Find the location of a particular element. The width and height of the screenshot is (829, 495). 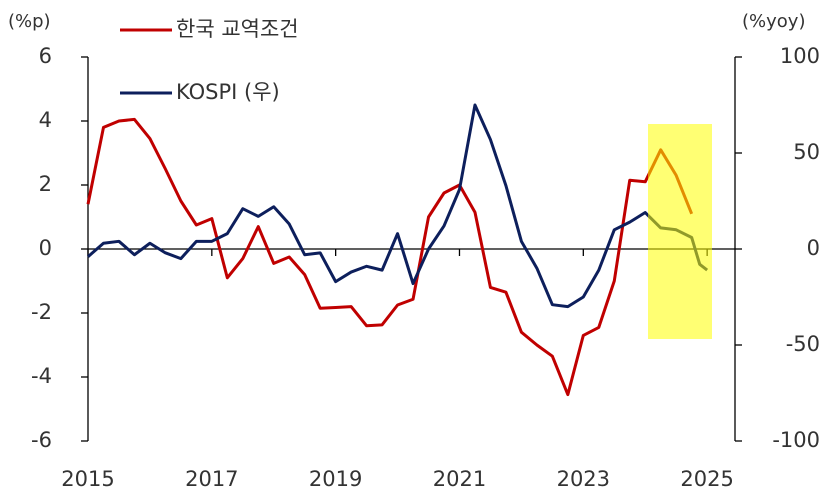

x-tick-label: 2015 is located at coordinates (87, 479).